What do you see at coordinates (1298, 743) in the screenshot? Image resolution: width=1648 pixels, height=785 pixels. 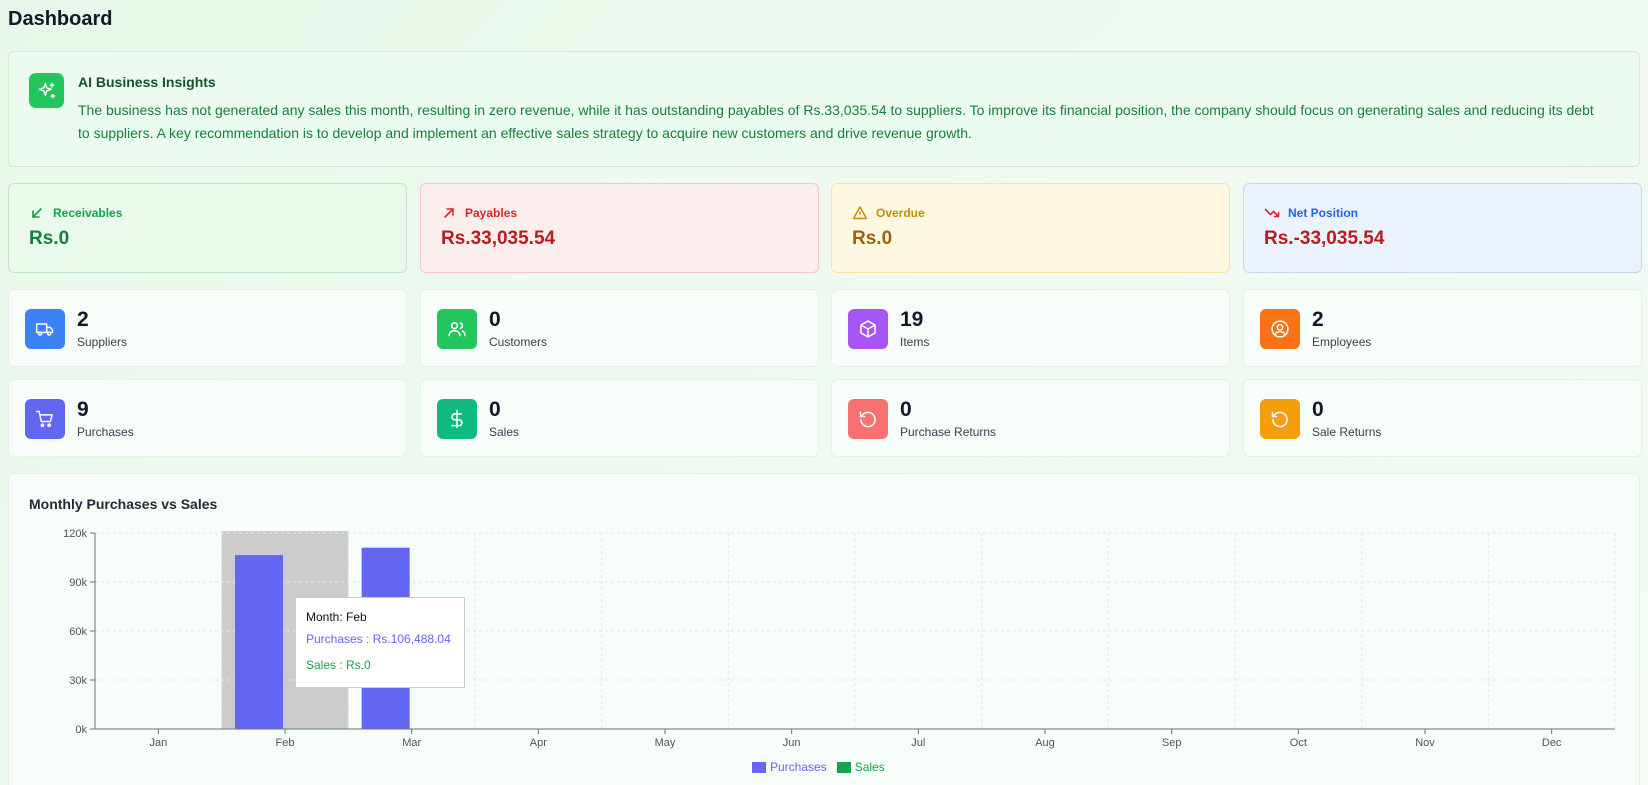 I see `x-tick-label: Oct` at bounding box center [1298, 743].